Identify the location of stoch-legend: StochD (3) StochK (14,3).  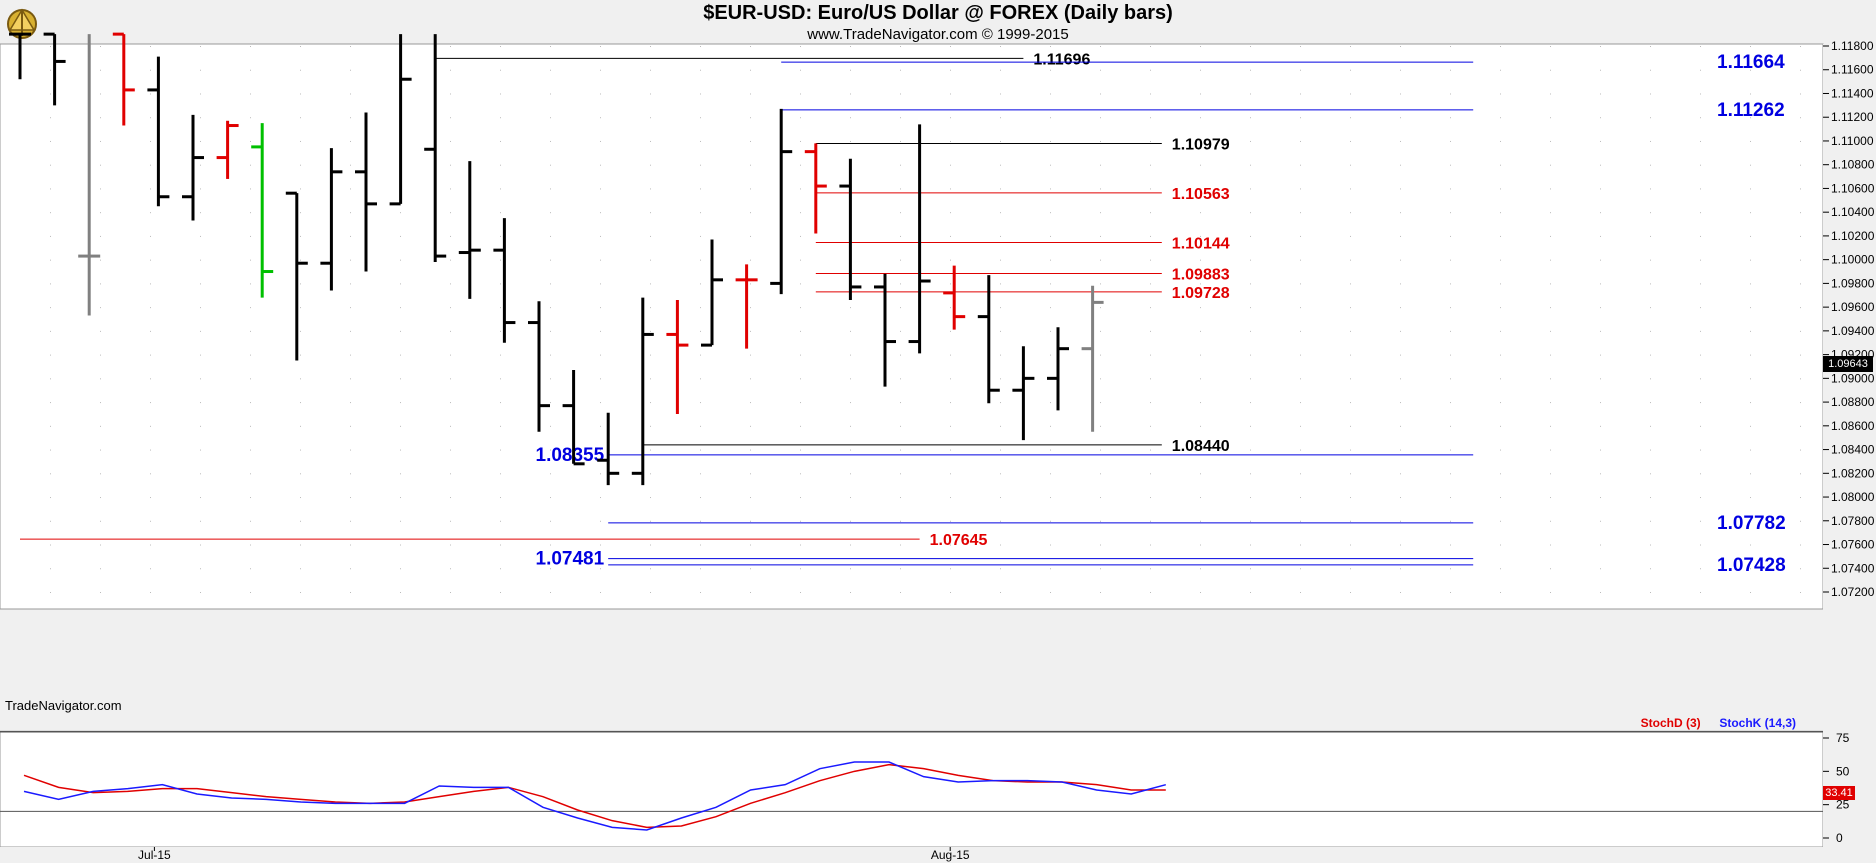
(1718, 723).